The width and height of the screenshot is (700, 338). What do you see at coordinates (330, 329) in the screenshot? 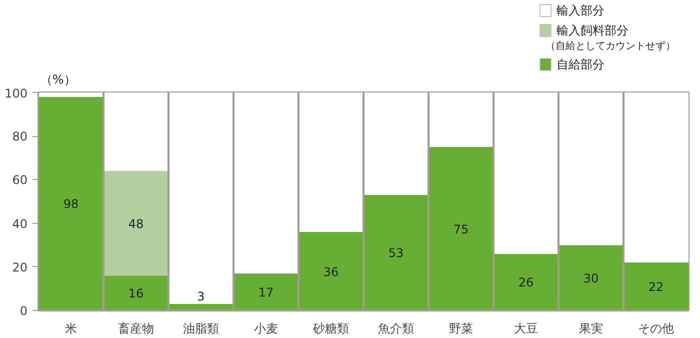
I see `x-tick-label: 砂糖類` at bounding box center [330, 329].